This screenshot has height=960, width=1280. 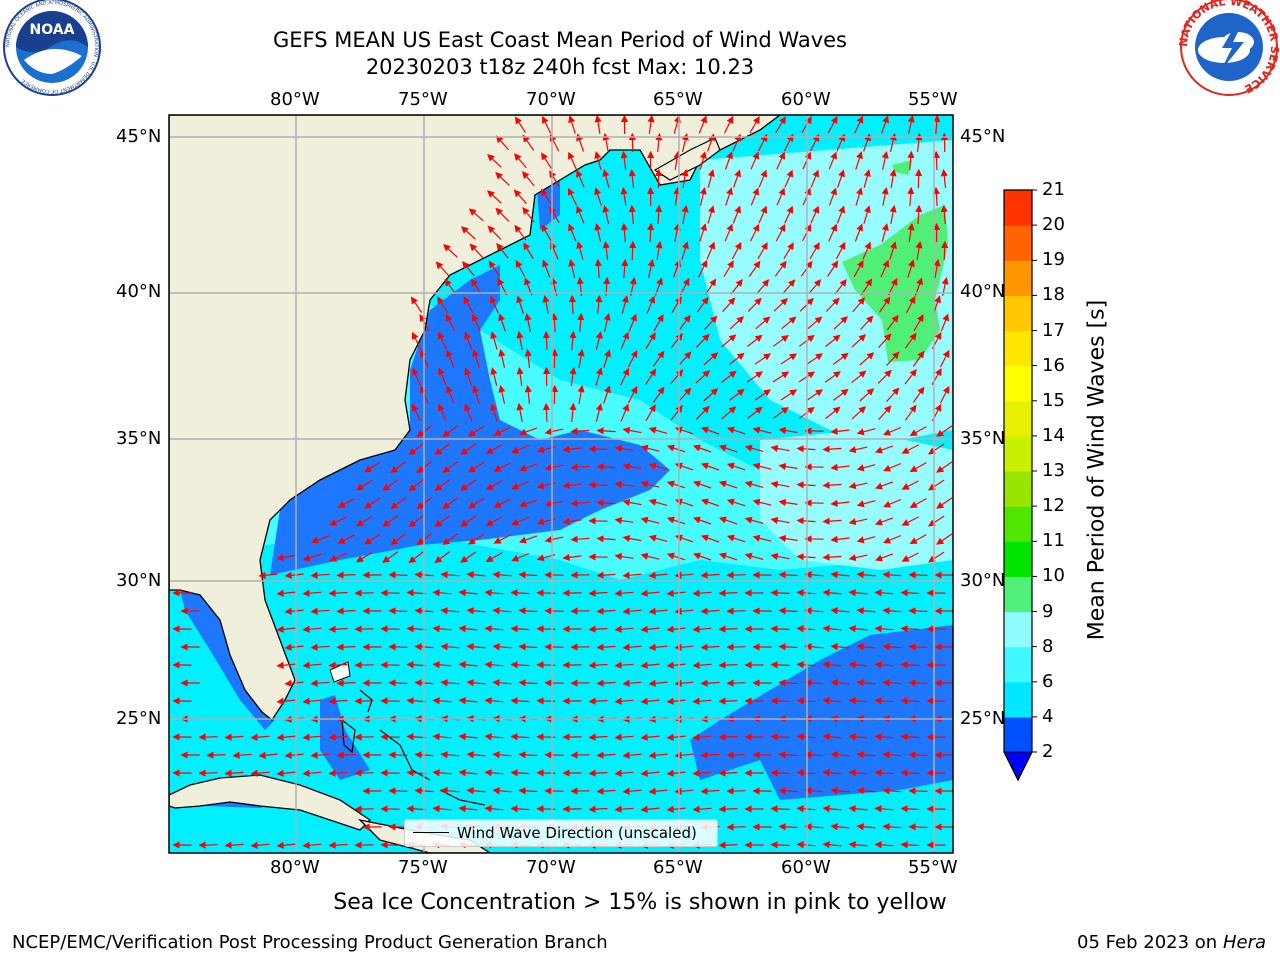 What do you see at coordinates (139, 580) in the screenshot?
I see `lat-label-left: 30°N` at bounding box center [139, 580].